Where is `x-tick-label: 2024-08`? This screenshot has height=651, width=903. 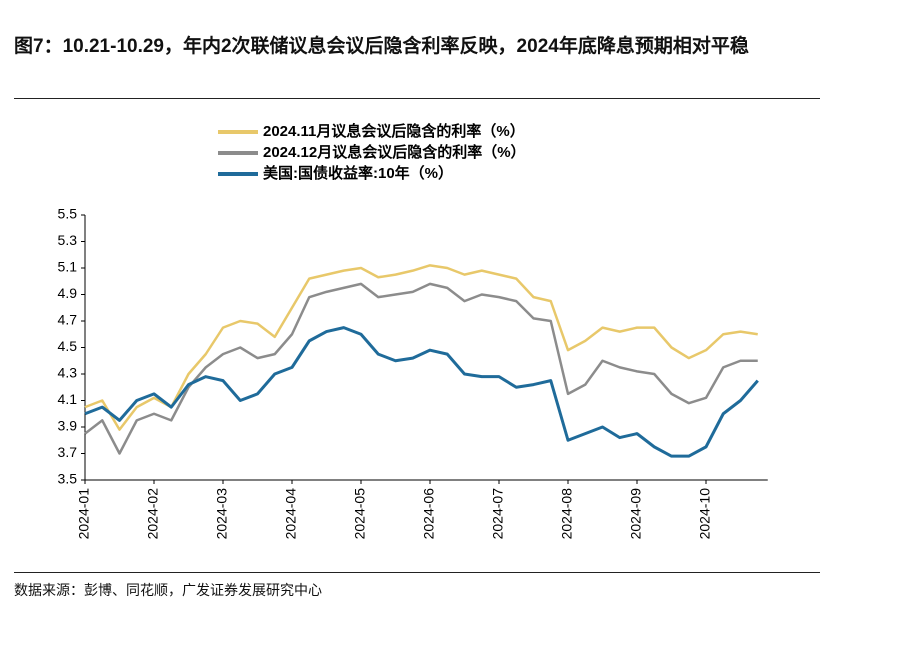
x-tick-label: 2024-08 is located at coordinates (567, 514).